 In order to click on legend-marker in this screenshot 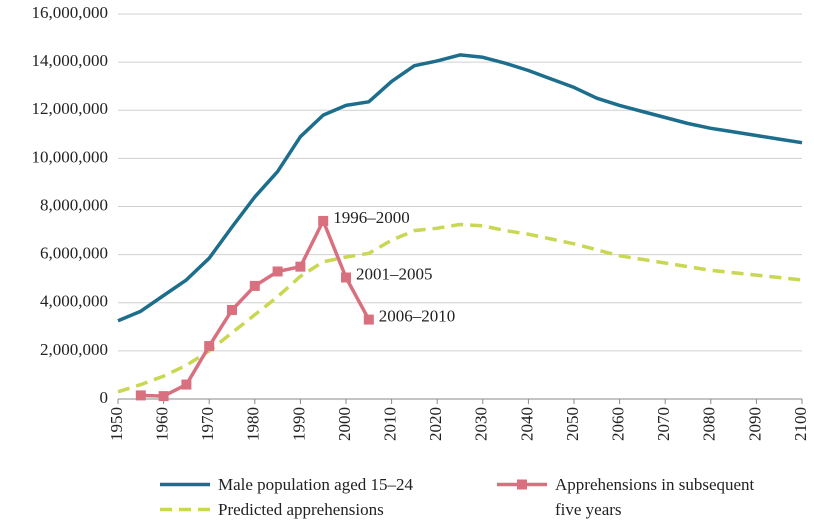, I will do `click(522, 484)`.